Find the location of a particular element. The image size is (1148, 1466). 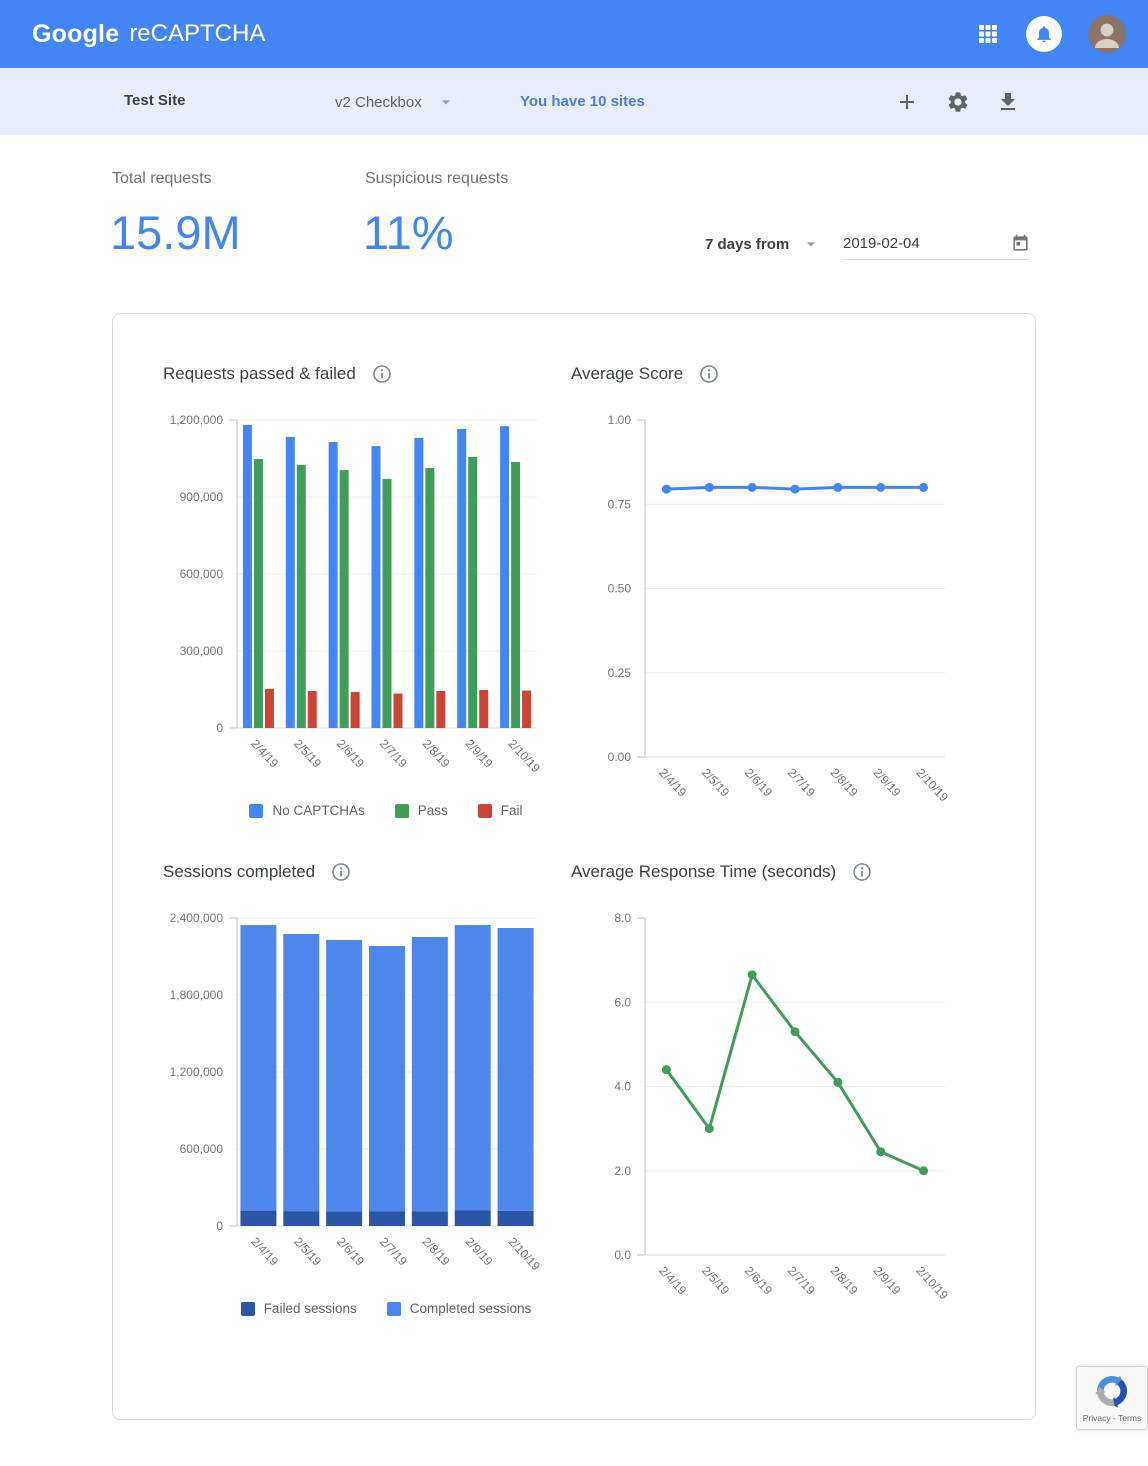

svg-text: 1,200,000 is located at coordinates (197, 1072).